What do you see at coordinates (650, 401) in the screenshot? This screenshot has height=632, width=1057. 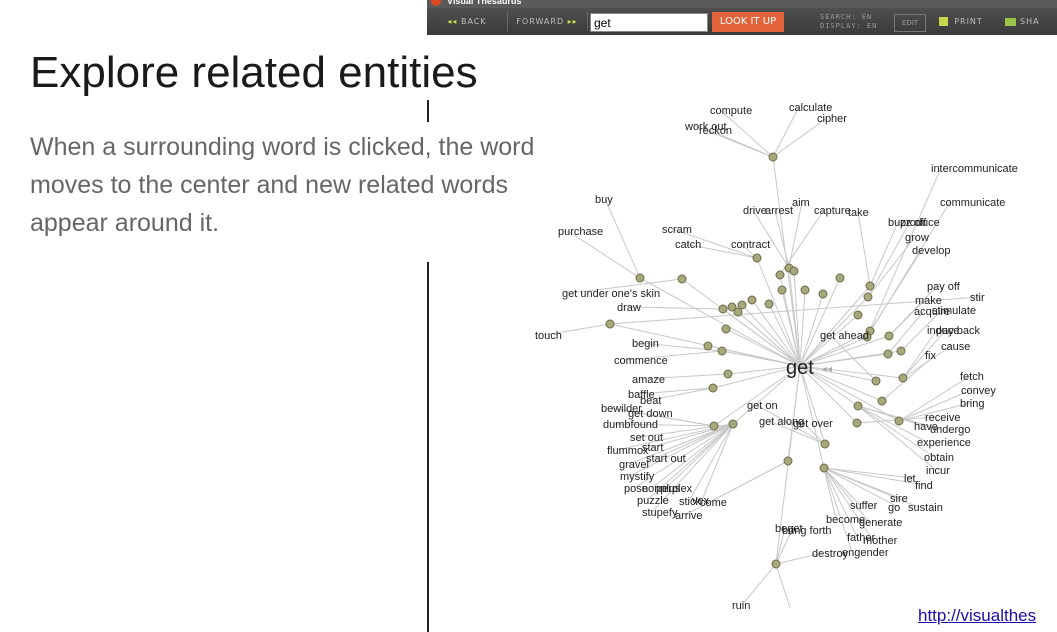 I see `related-word: beat` at bounding box center [650, 401].